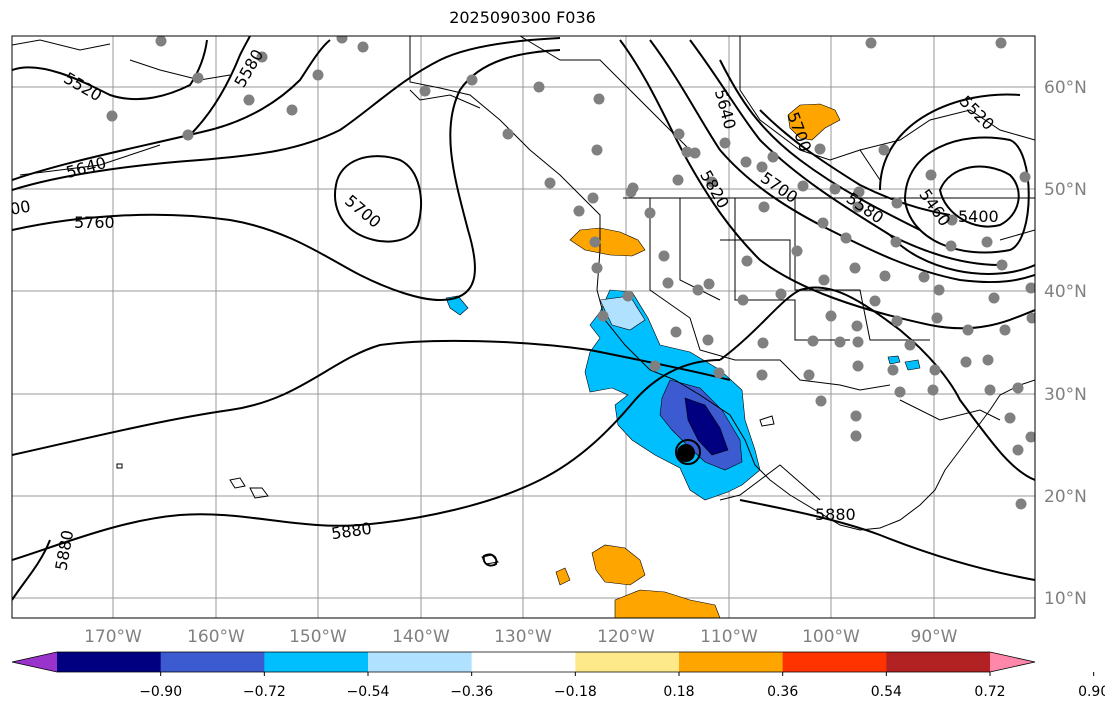  Describe the element at coordinates (855, 162) in the screenshot. I see `contour-5580-east` at that location.